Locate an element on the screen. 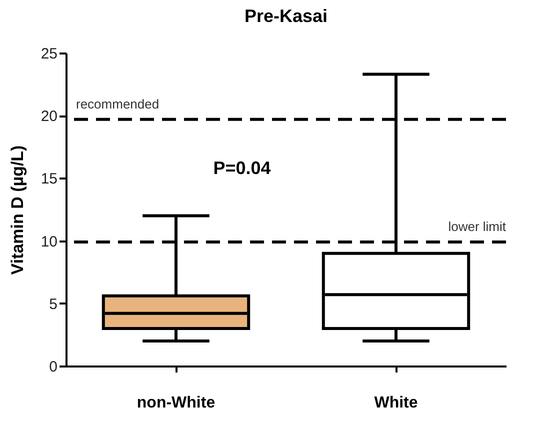 The image size is (550, 438). annotation: P=0.04 is located at coordinates (242, 168).